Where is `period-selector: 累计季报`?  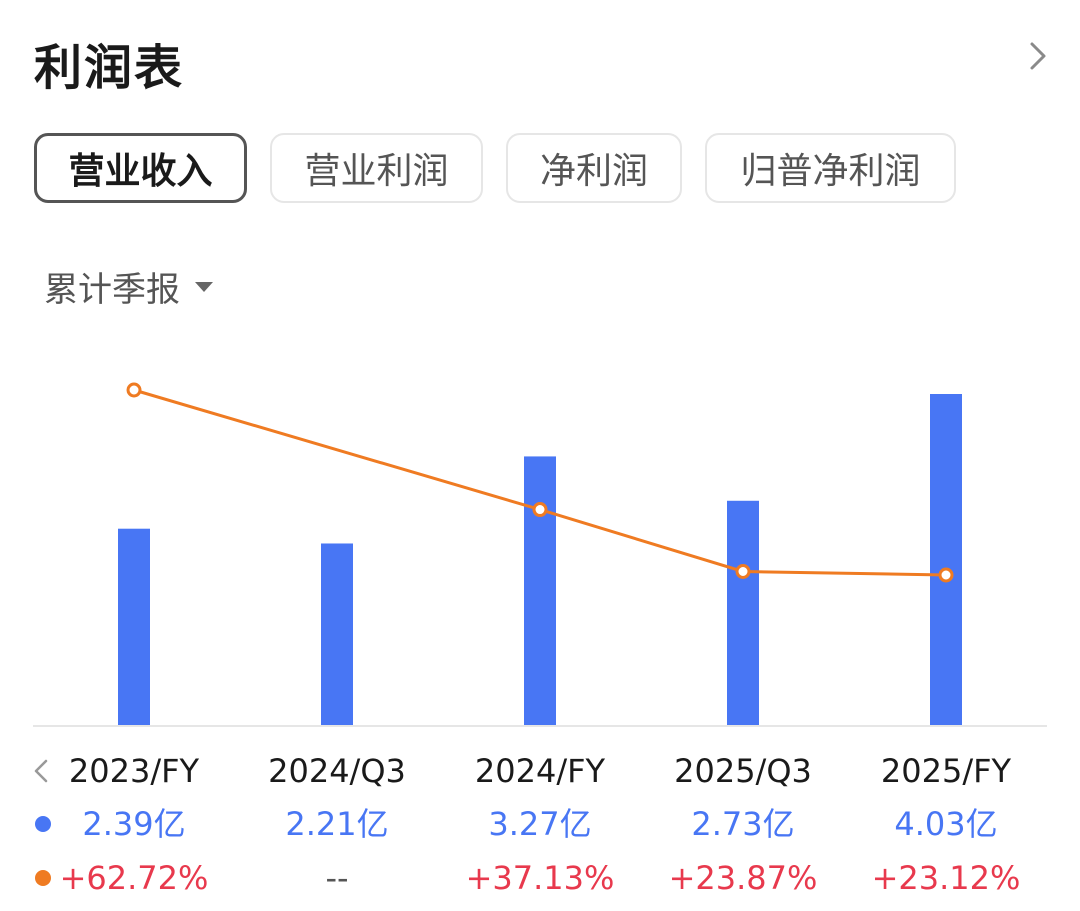
period-selector: 累计季报 is located at coordinates (129, 286).